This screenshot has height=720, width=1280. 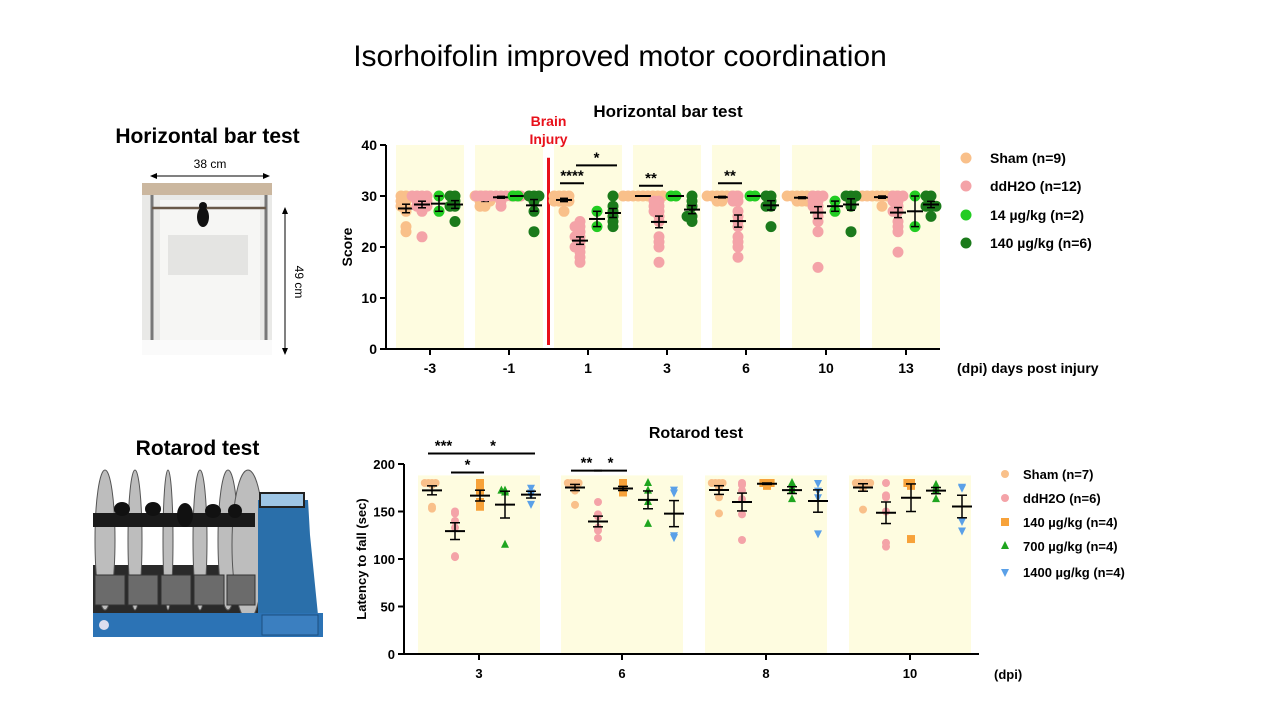 What do you see at coordinates (1028, 158) in the screenshot?
I see `legend-label: Sham (n=9)` at bounding box center [1028, 158].